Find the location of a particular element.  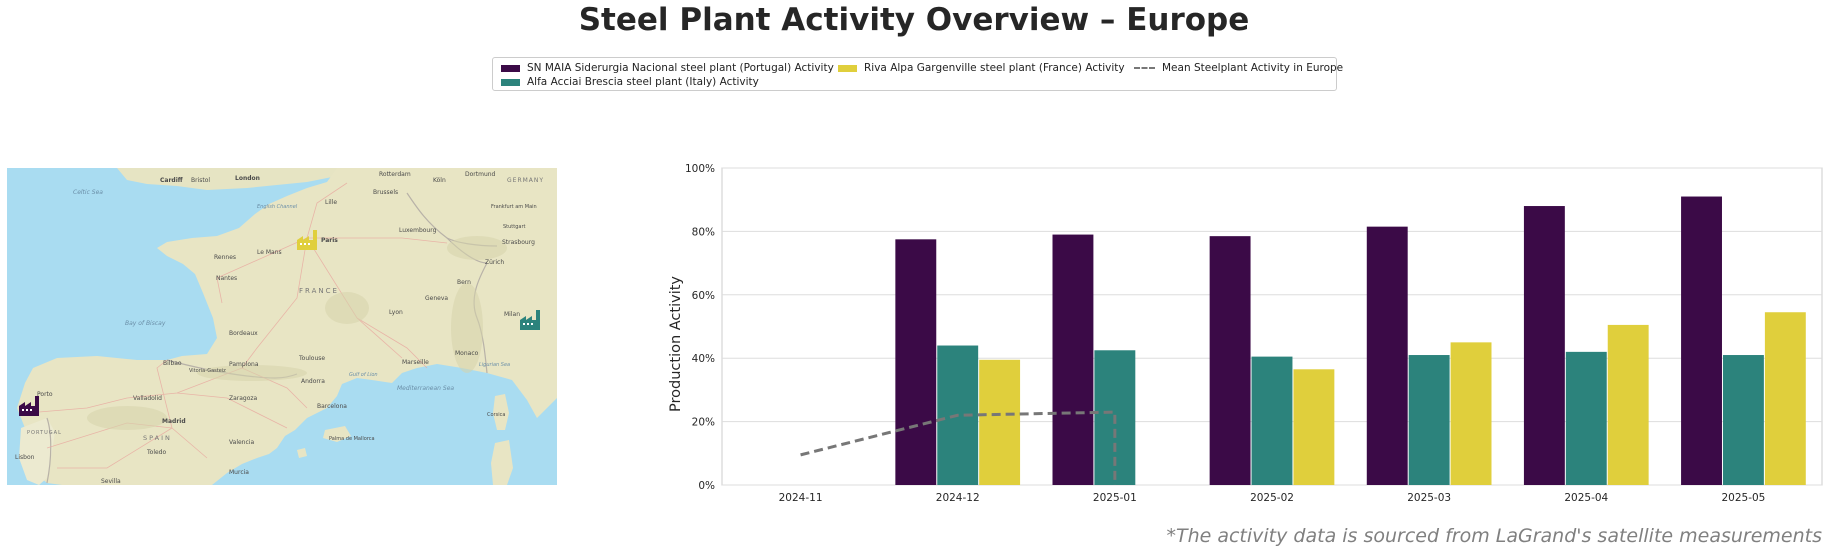

map-label: Rennes is located at coordinates (225, 257).